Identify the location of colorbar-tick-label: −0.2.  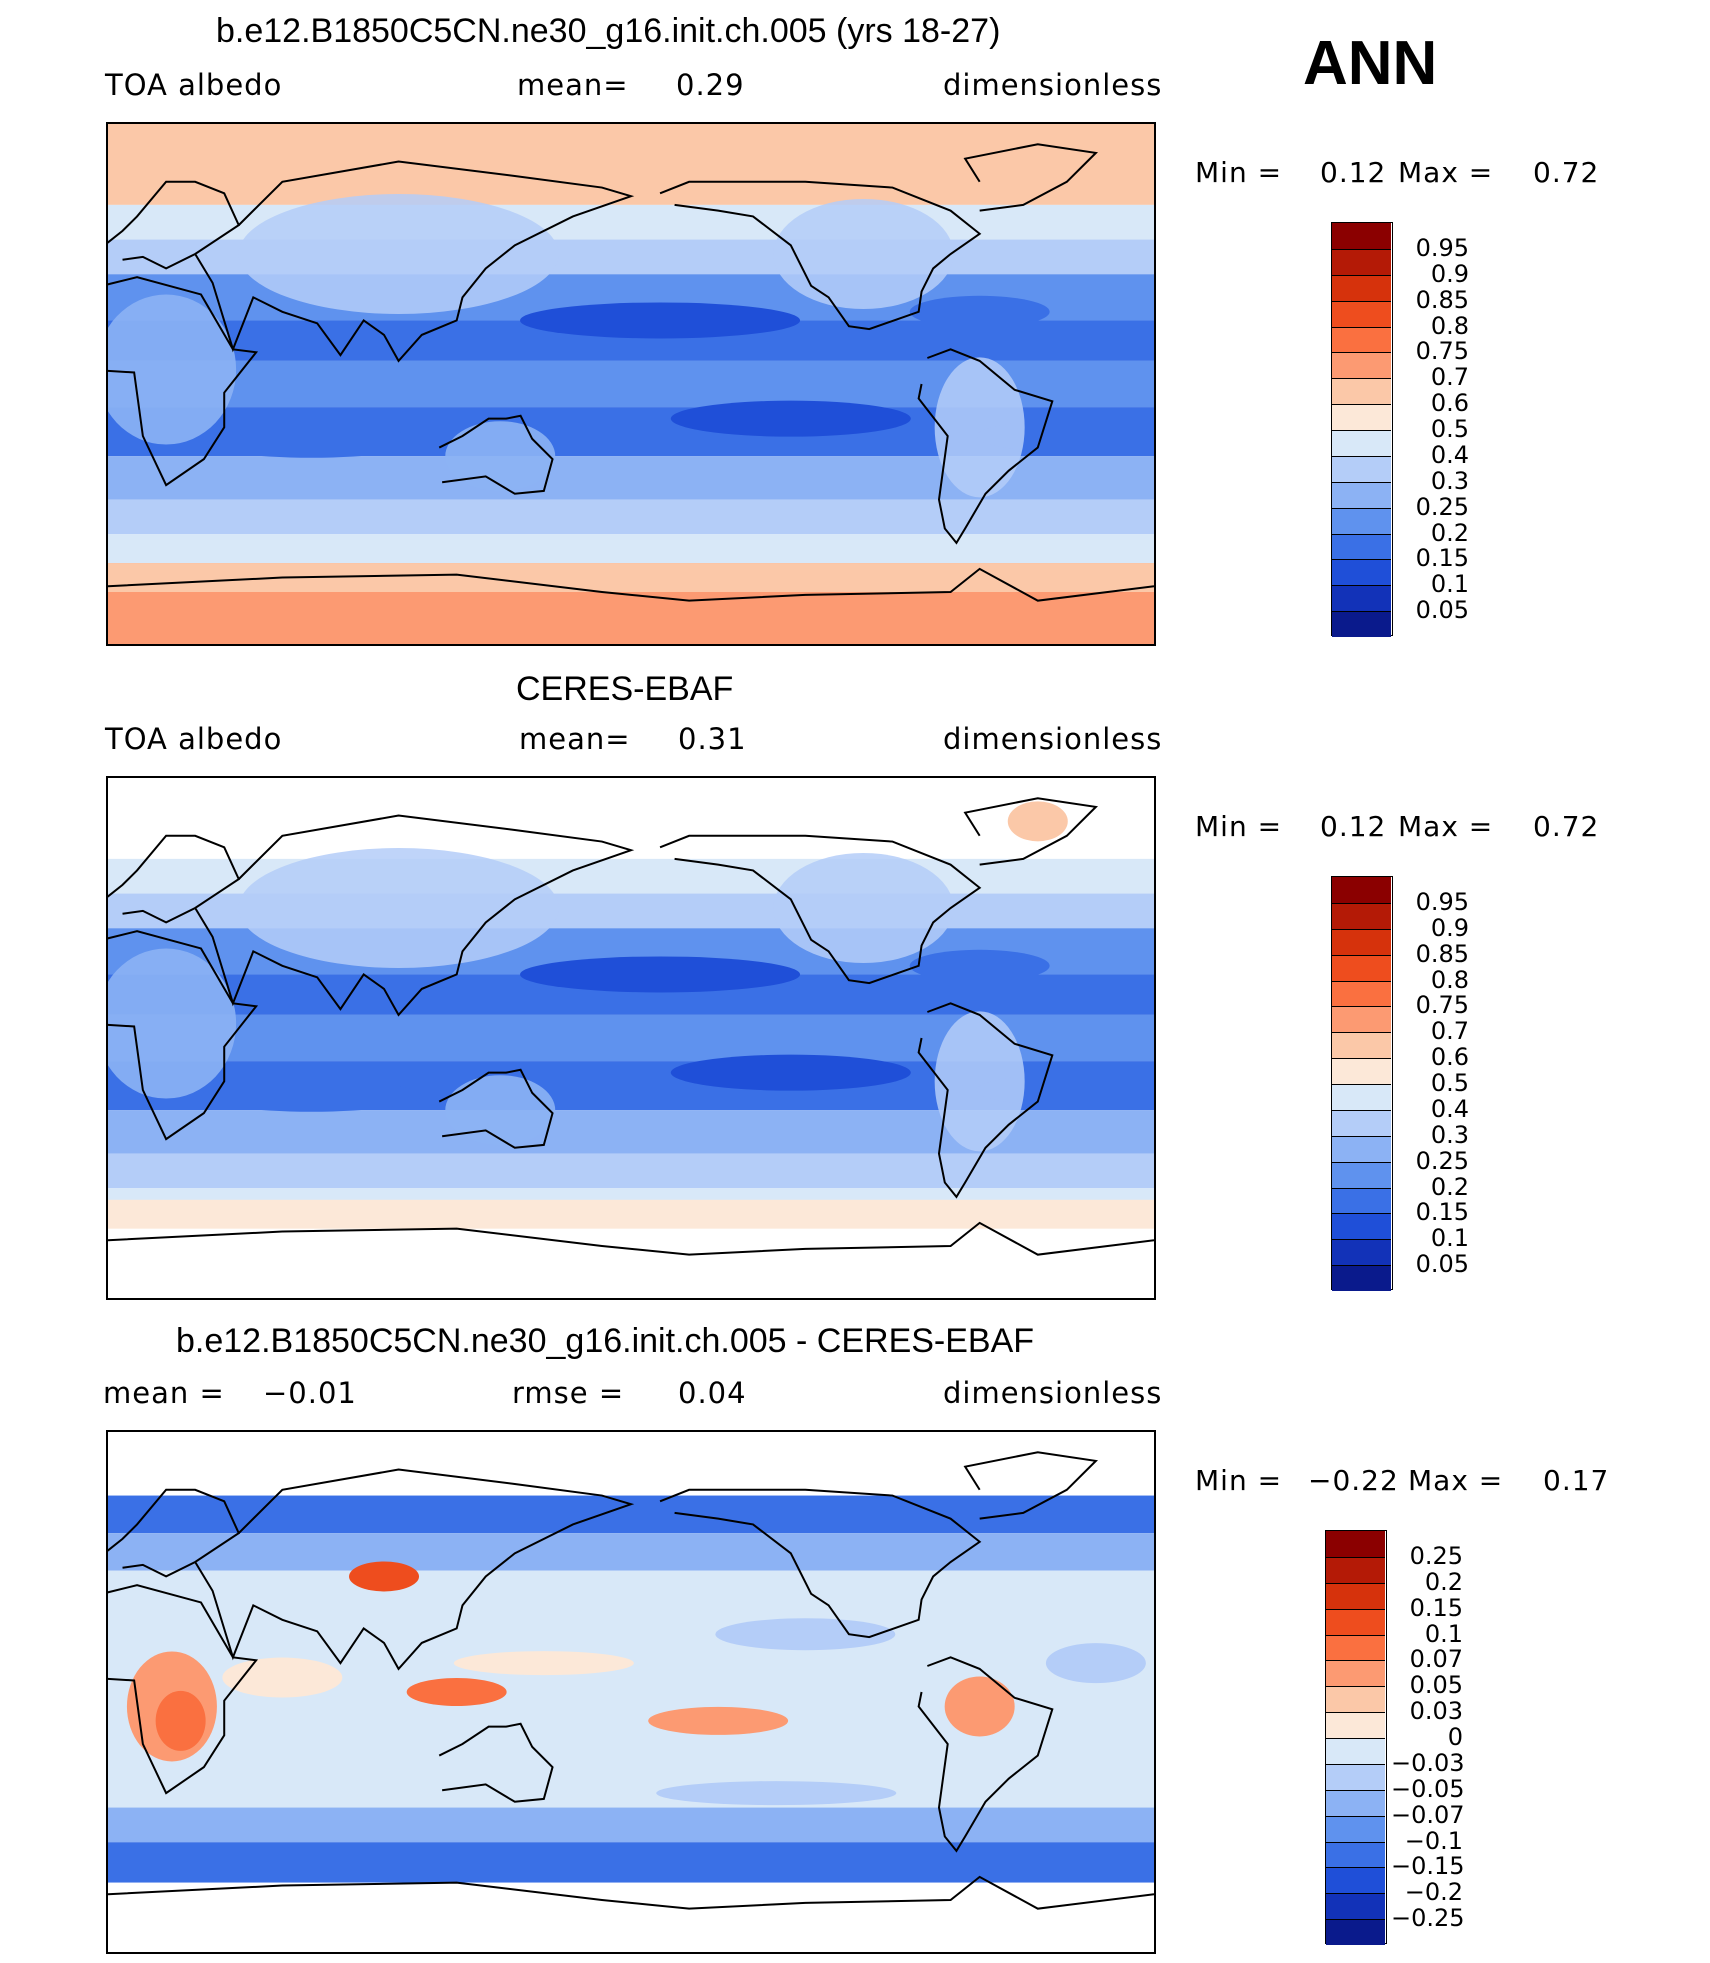
(1433, 1892).